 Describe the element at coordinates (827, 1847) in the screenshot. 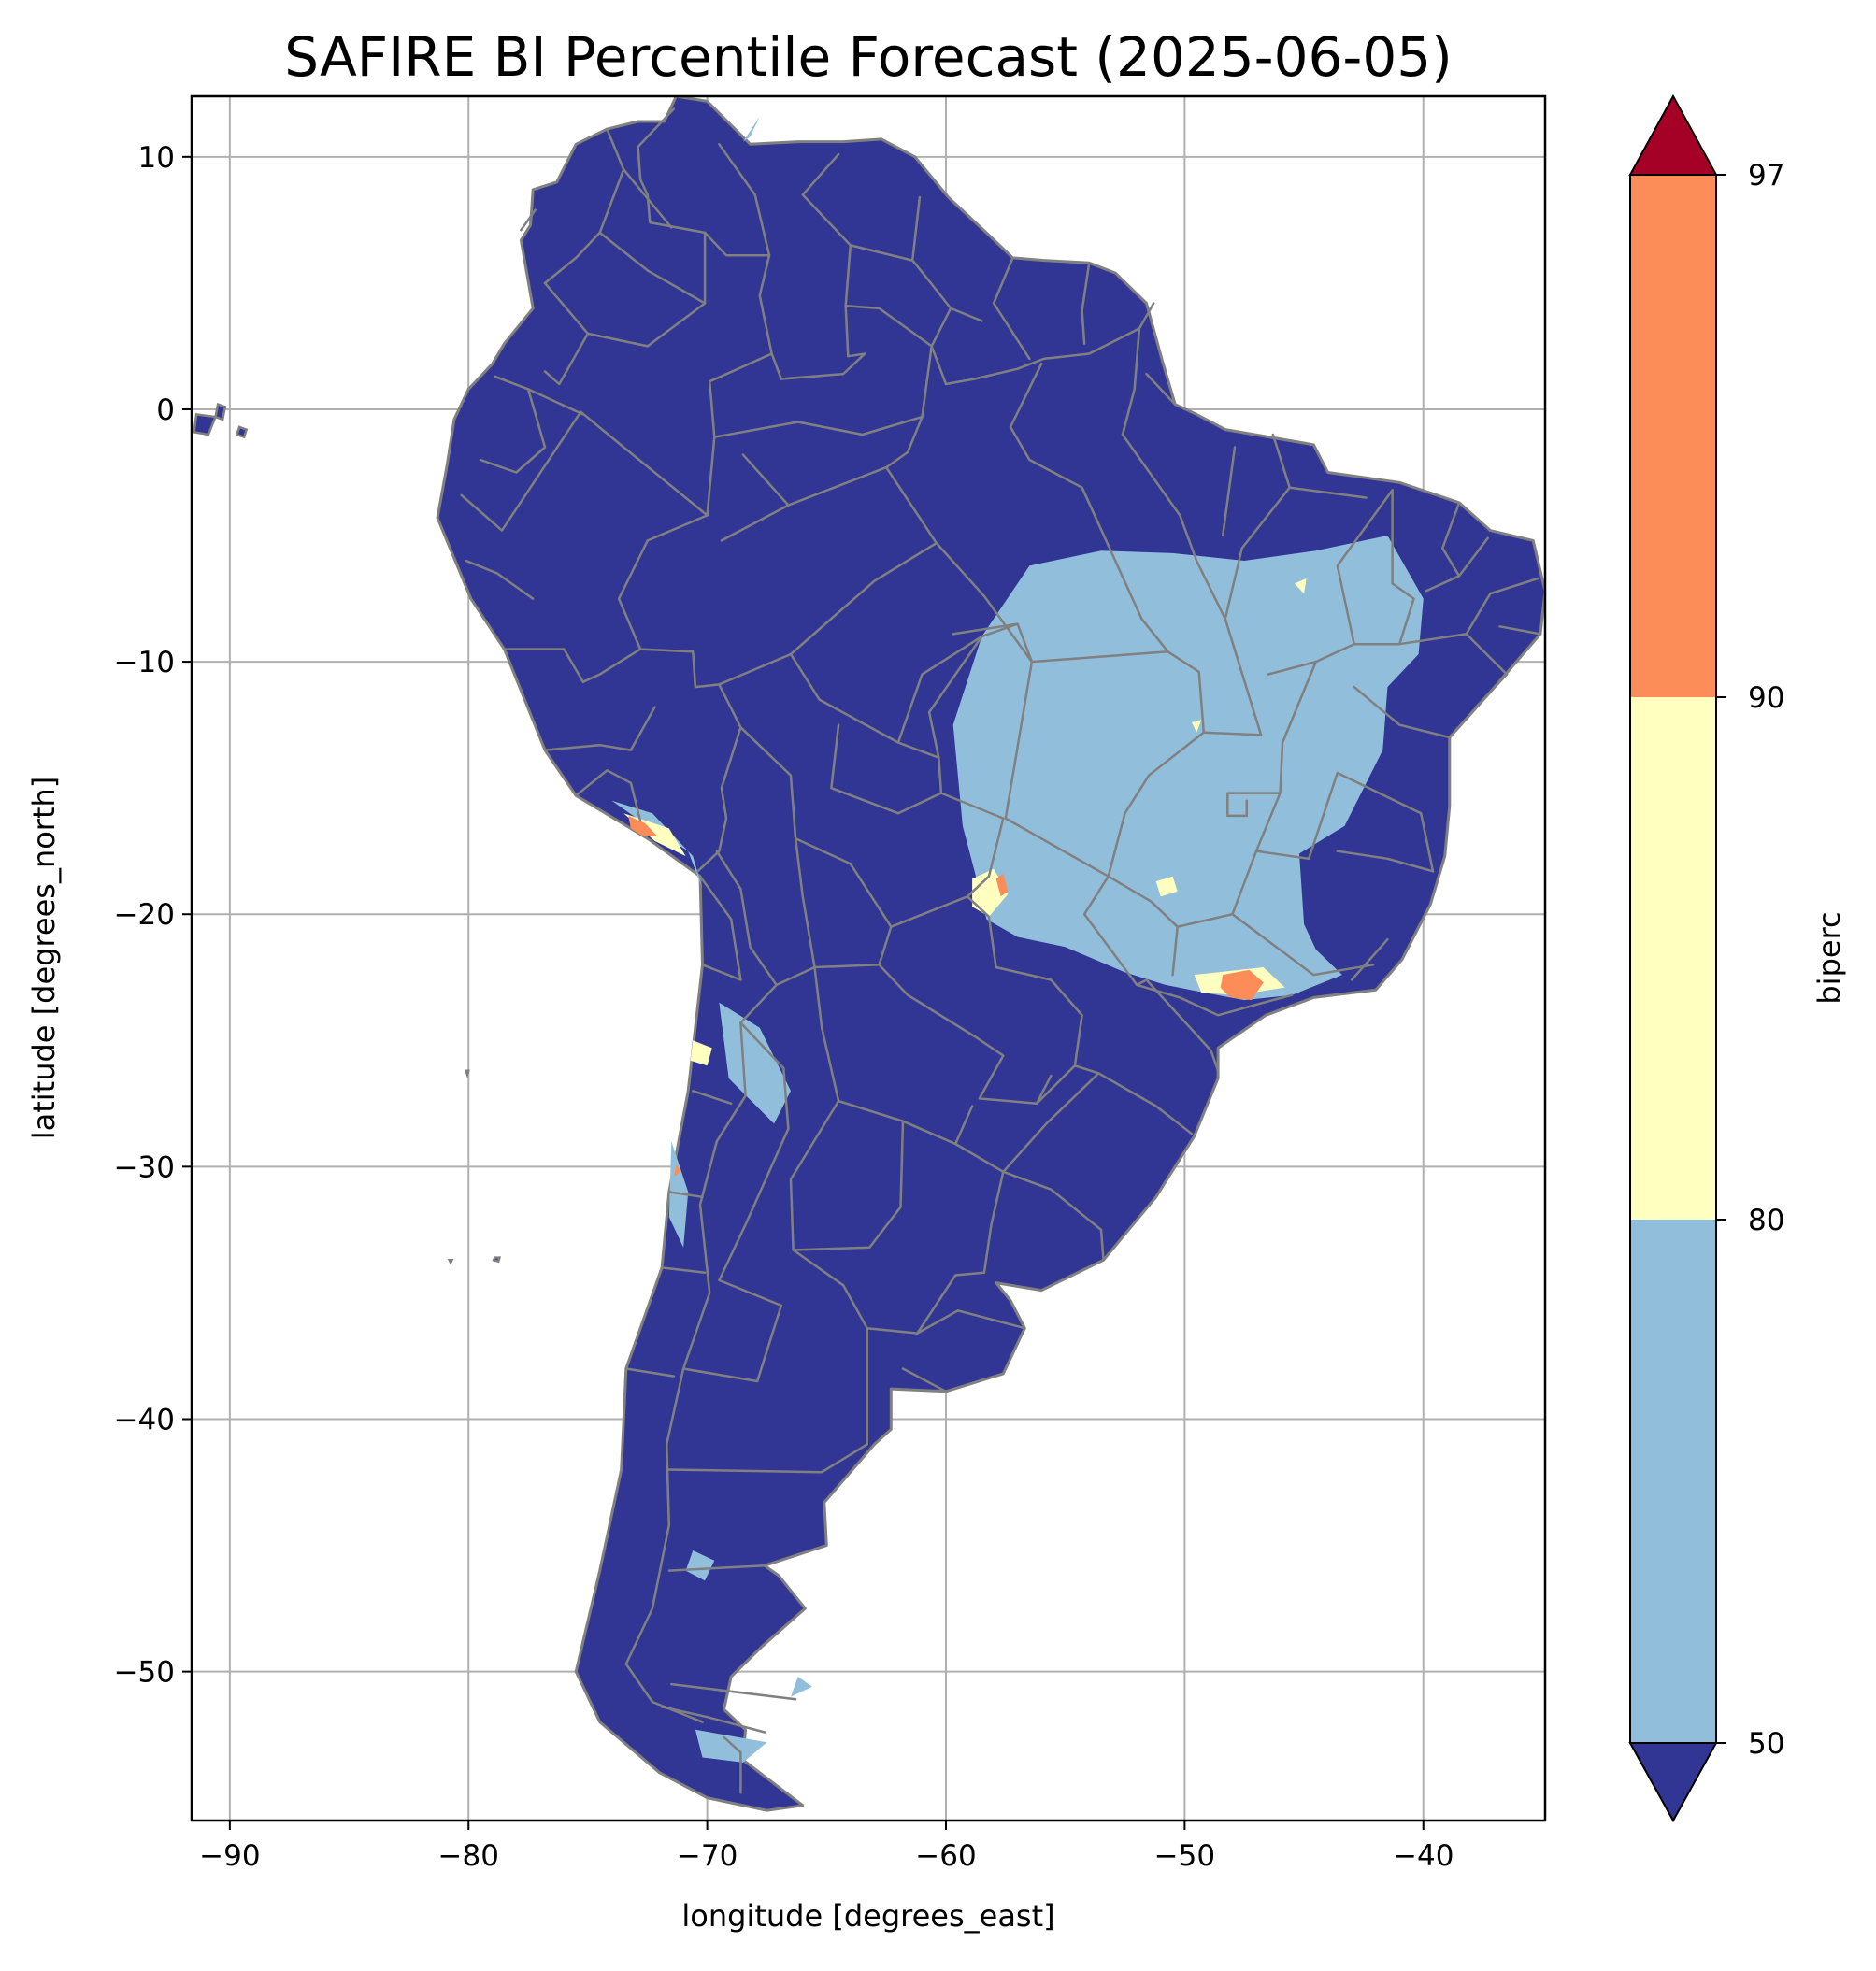

I see `x-axis-ticks: −90 −80 −70 −60 −50 −40` at that location.